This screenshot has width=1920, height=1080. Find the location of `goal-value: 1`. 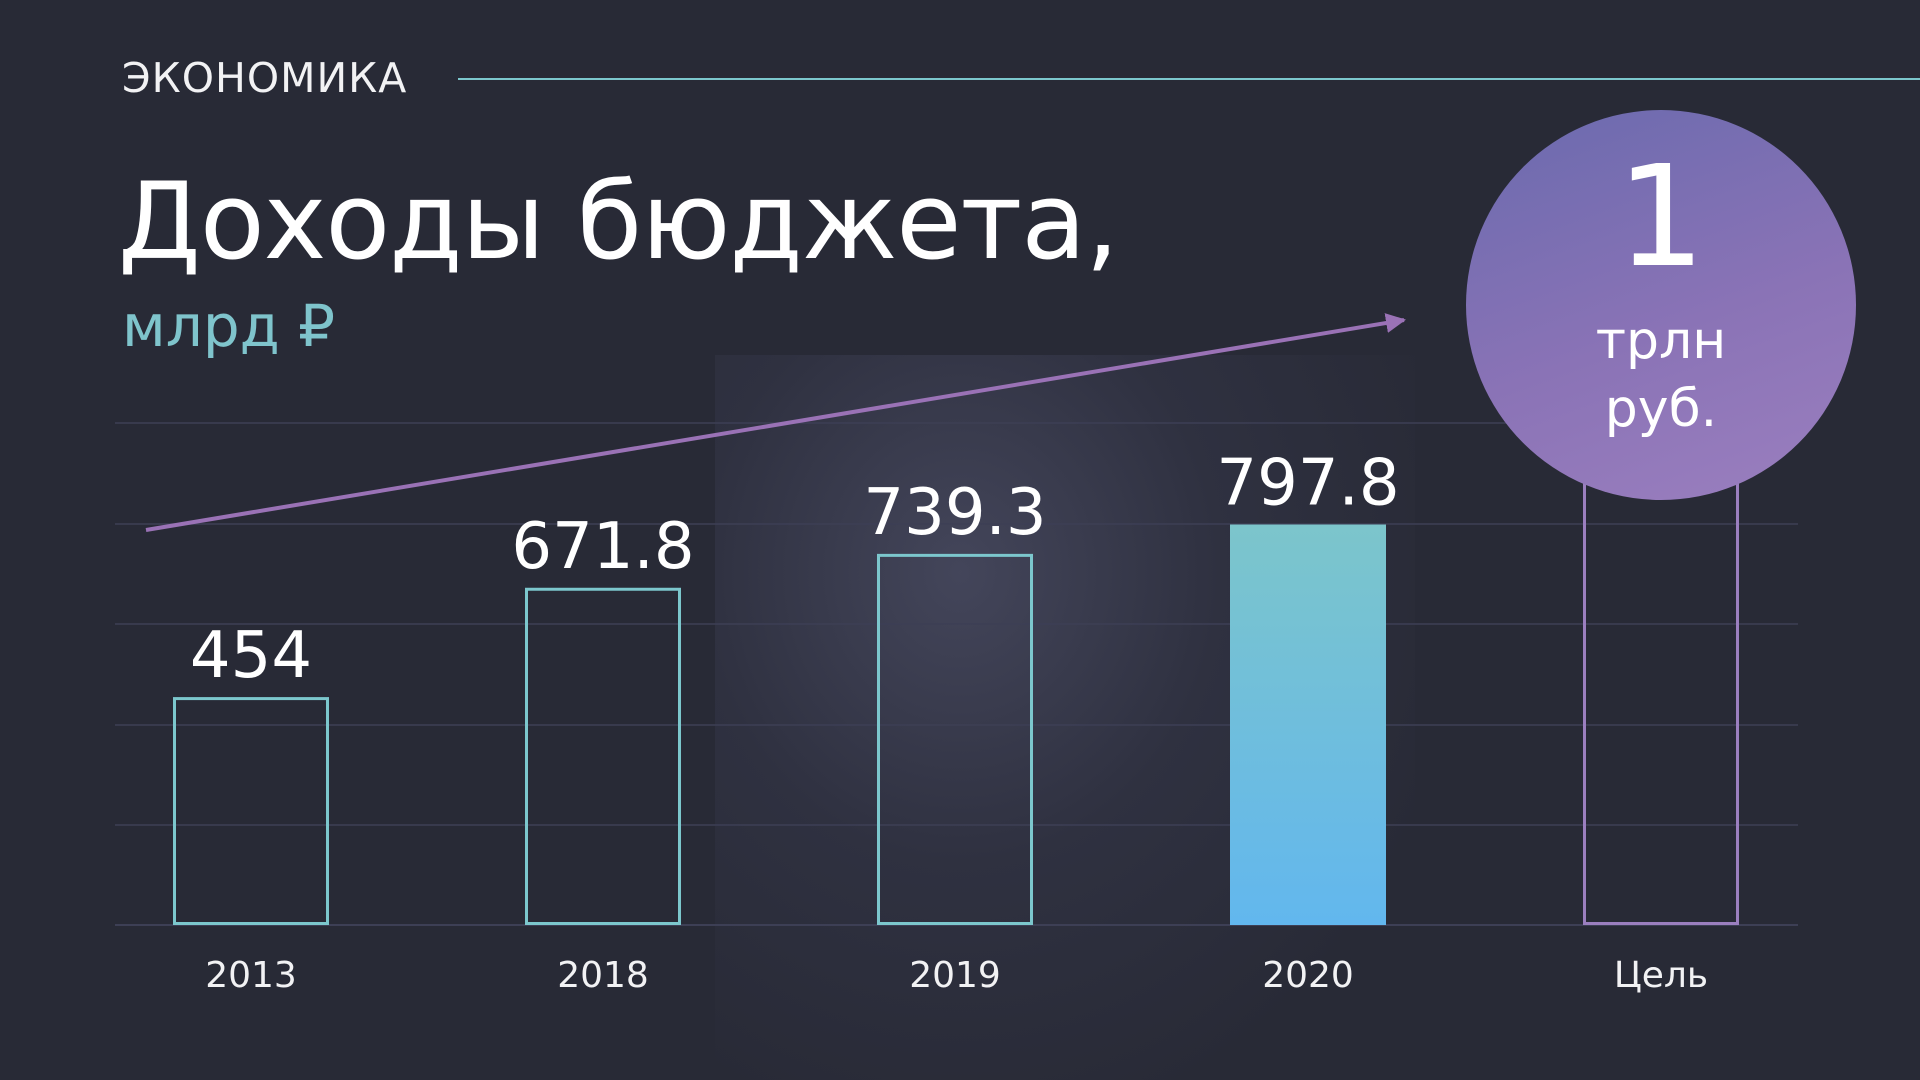

goal-value: 1 is located at coordinates (1661, 217).